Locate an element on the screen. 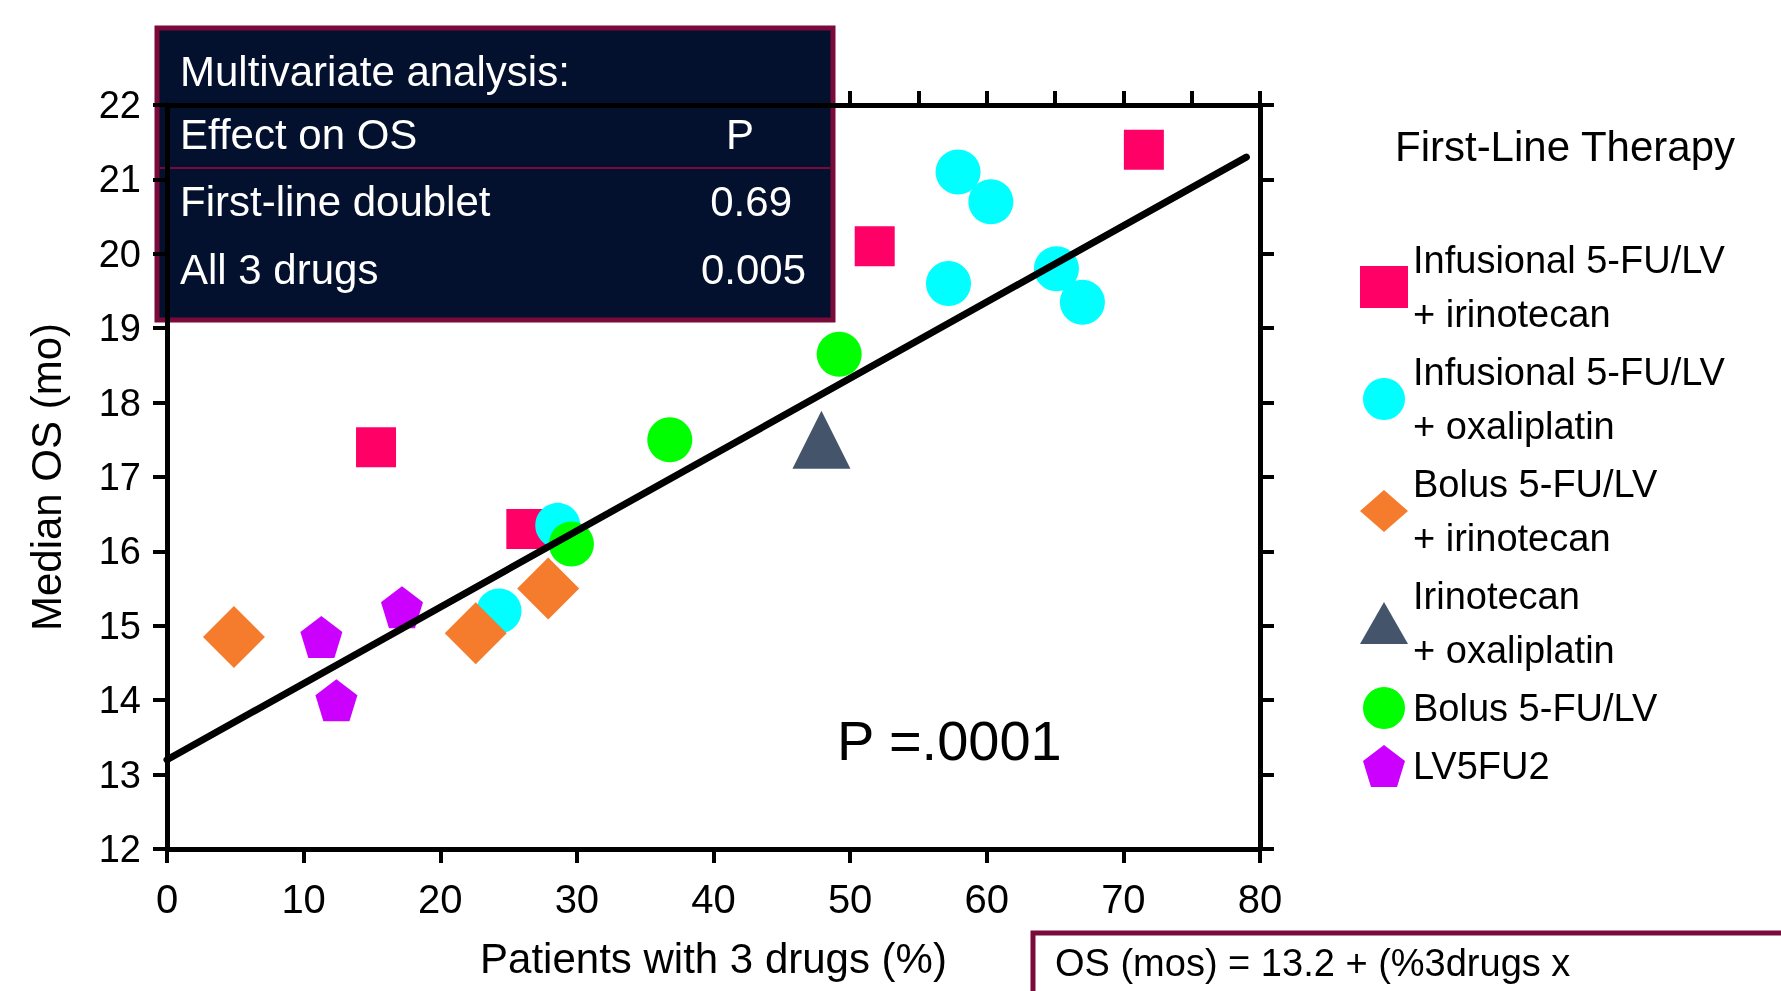  y-tick-label: 13 is located at coordinates (119, 774).